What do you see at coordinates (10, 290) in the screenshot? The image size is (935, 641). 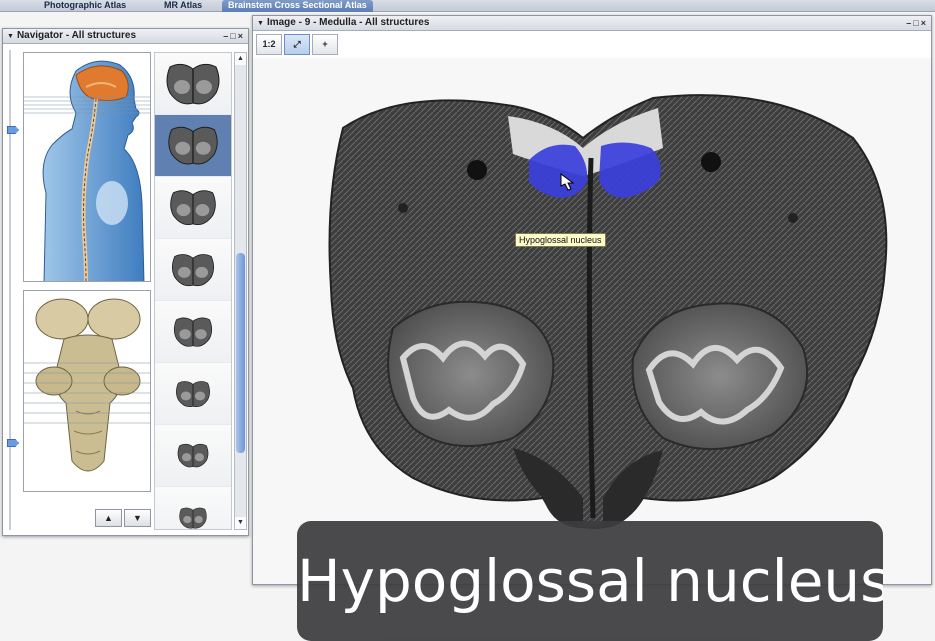 I see `level-strip` at bounding box center [10, 290].